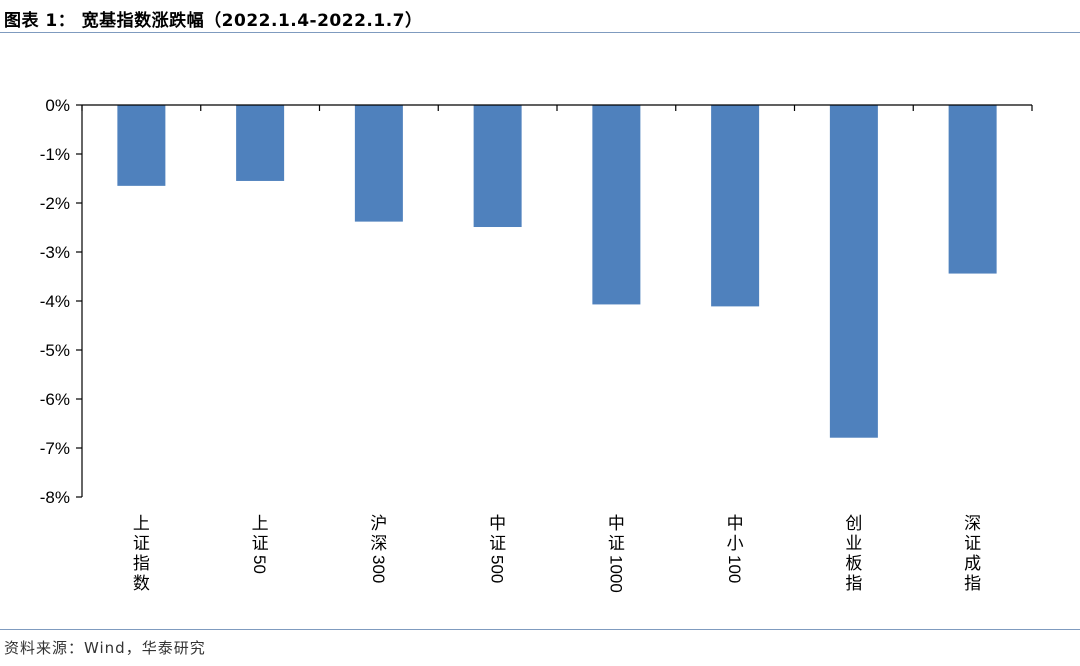  Describe the element at coordinates (540, 629) in the screenshot. I see `footer-rule` at that location.